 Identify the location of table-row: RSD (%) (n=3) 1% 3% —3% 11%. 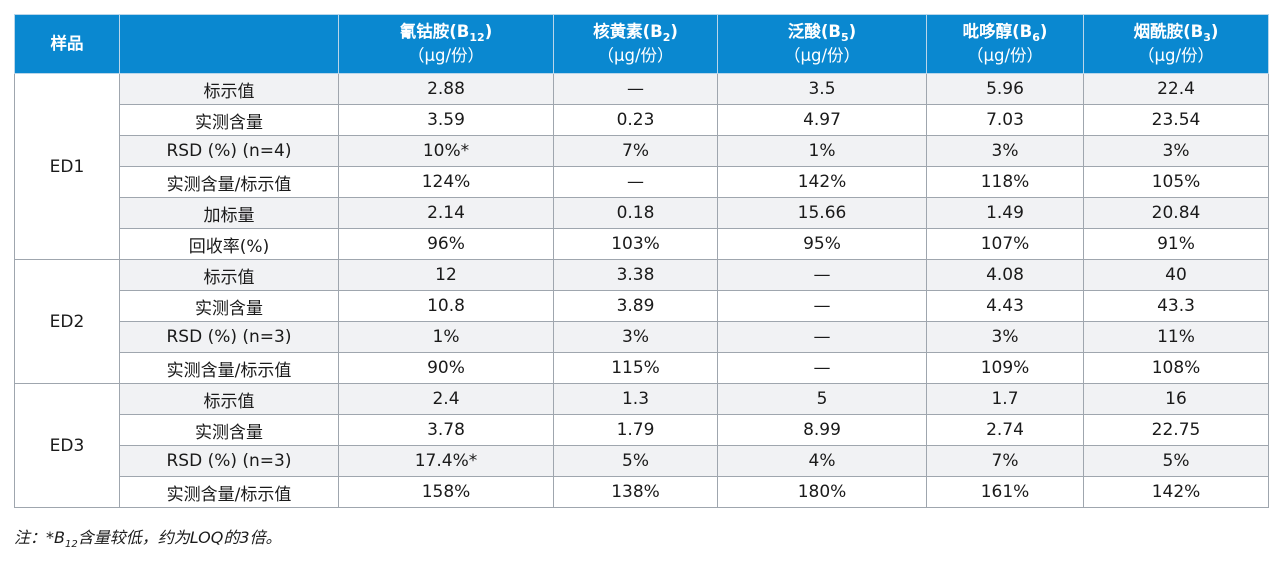
(642, 337).